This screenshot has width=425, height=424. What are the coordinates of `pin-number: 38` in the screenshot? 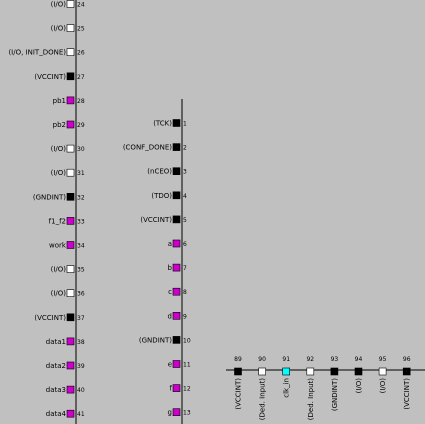 It's located at (81, 342).